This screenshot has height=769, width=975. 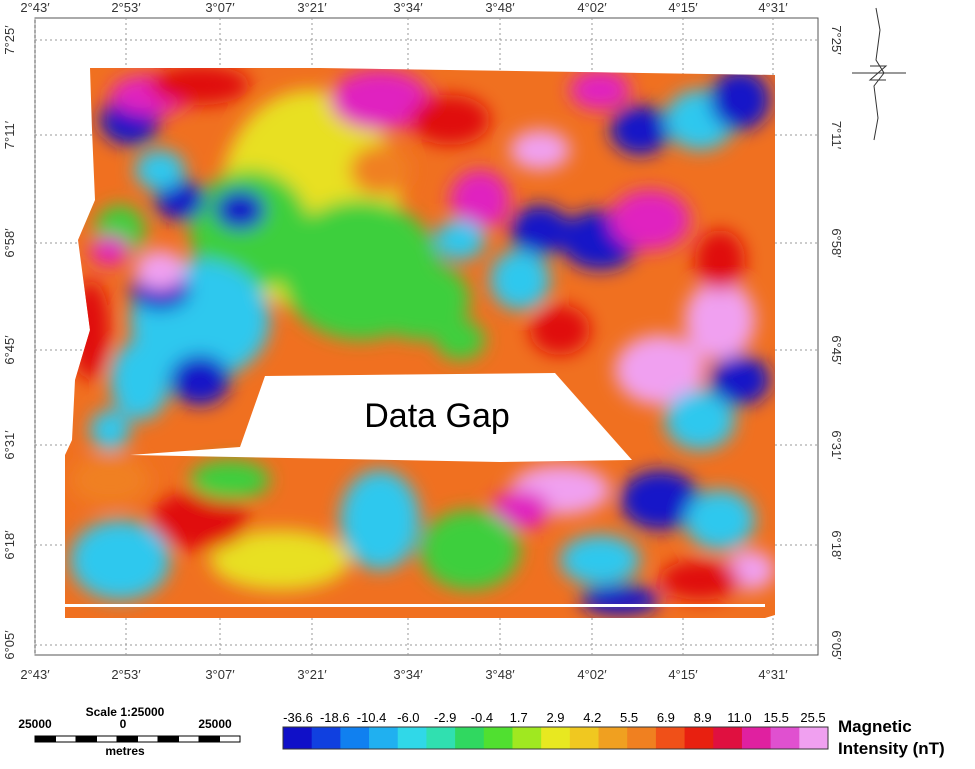 What do you see at coordinates (437, 416) in the screenshot?
I see `data-gap-label: Data Gap` at bounding box center [437, 416].